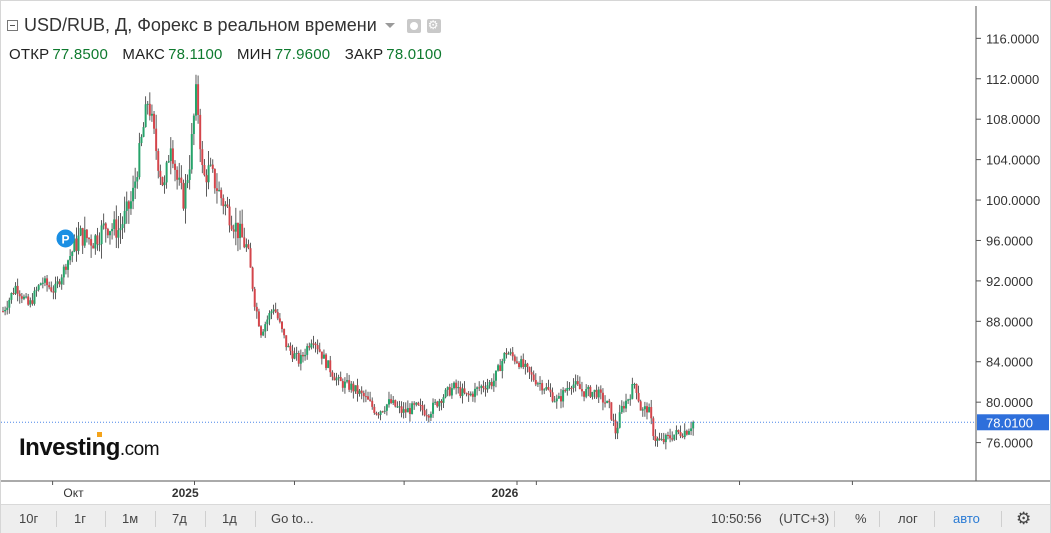  What do you see at coordinates (179, 518) in the screenshot?
I see `range-7d-button: 7д` at bounding box center [179, 518].